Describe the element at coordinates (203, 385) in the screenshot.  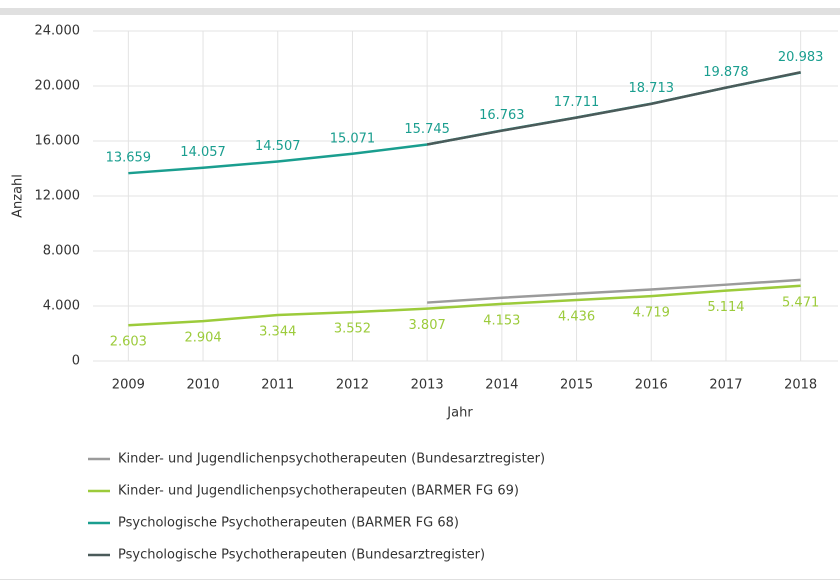
I see `x-tick-label: 2010` at that location.